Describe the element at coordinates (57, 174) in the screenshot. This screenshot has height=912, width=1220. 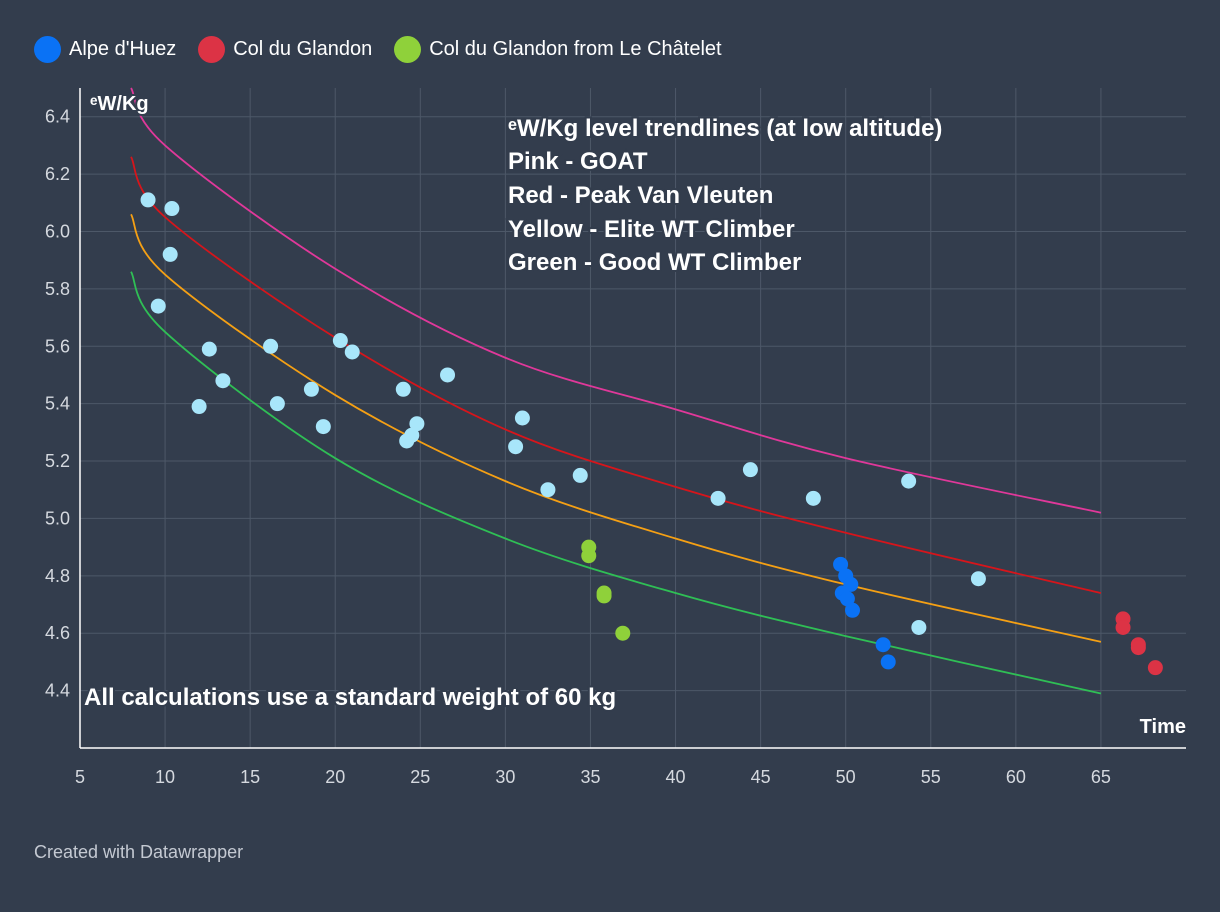
I see `y-tick-label: 6.2` at that location.